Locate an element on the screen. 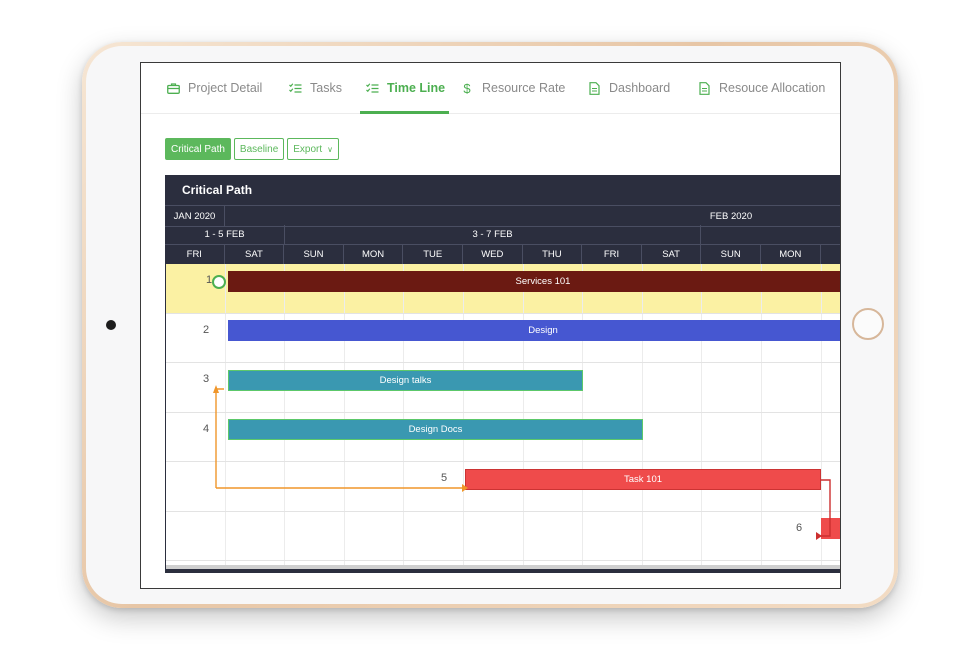 This screenshot has width=969, height=655. day-cell: WED is located at coordinates (493, 254).